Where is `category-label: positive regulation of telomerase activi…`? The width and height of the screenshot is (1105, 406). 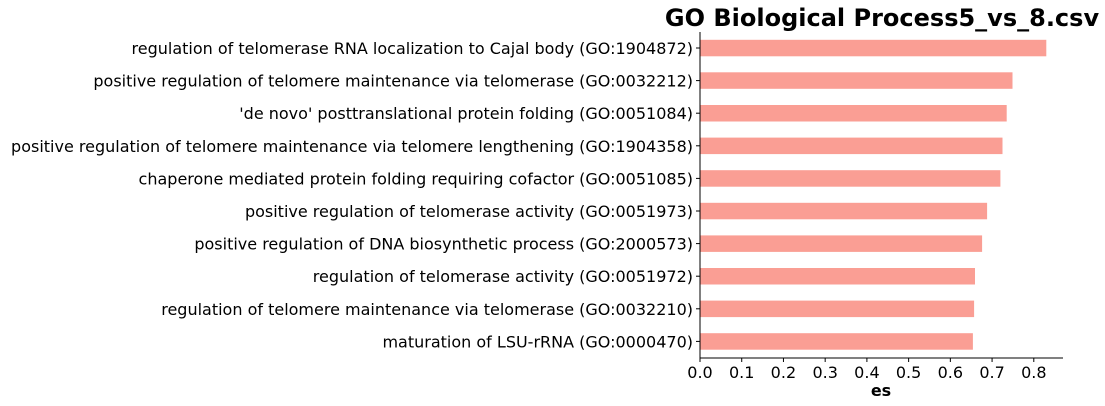 category-label: positive regulation of telomerase activi… is located at coordinates (469, 211).